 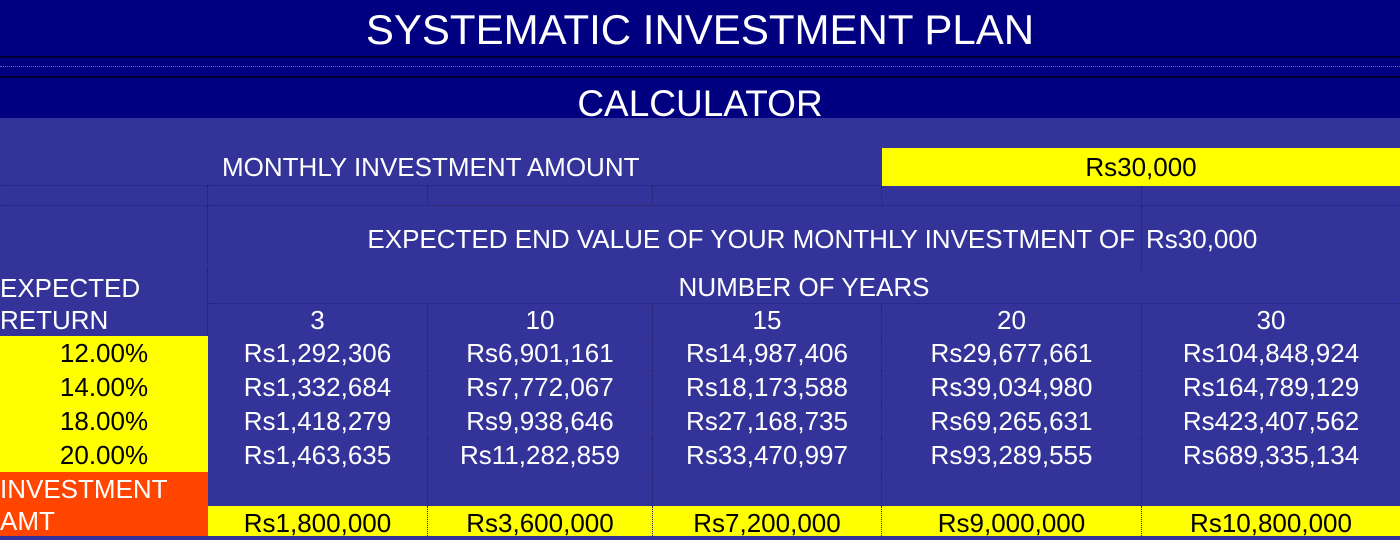 What do you see at coordinates (540, 353) in the screenshot?
I see `table-cell: Rs6,901,161` at bounding box center [540, 353].